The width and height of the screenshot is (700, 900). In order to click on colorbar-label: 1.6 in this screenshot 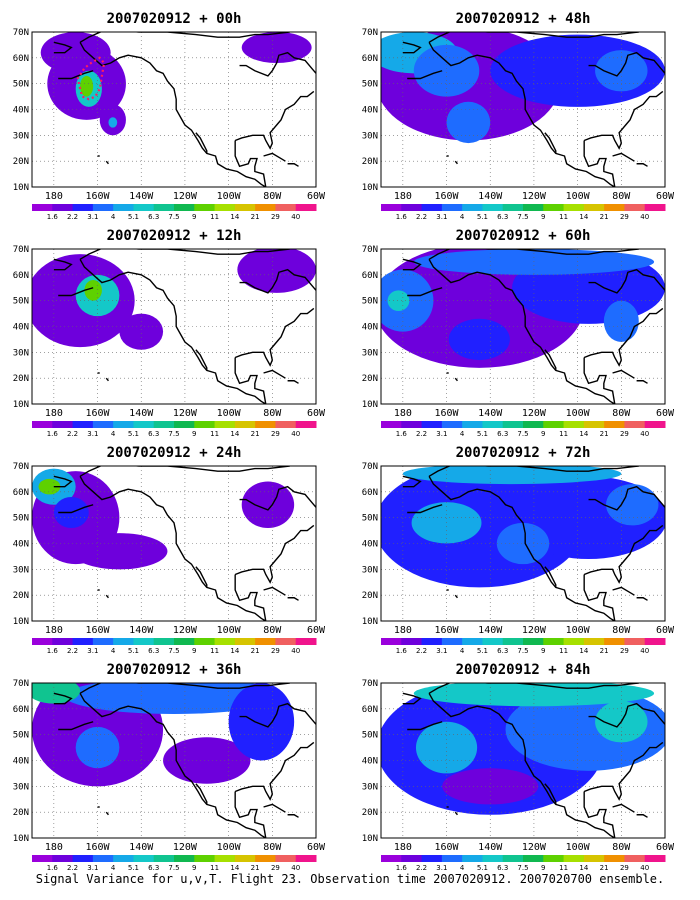, I will do `click(53, 651)`.